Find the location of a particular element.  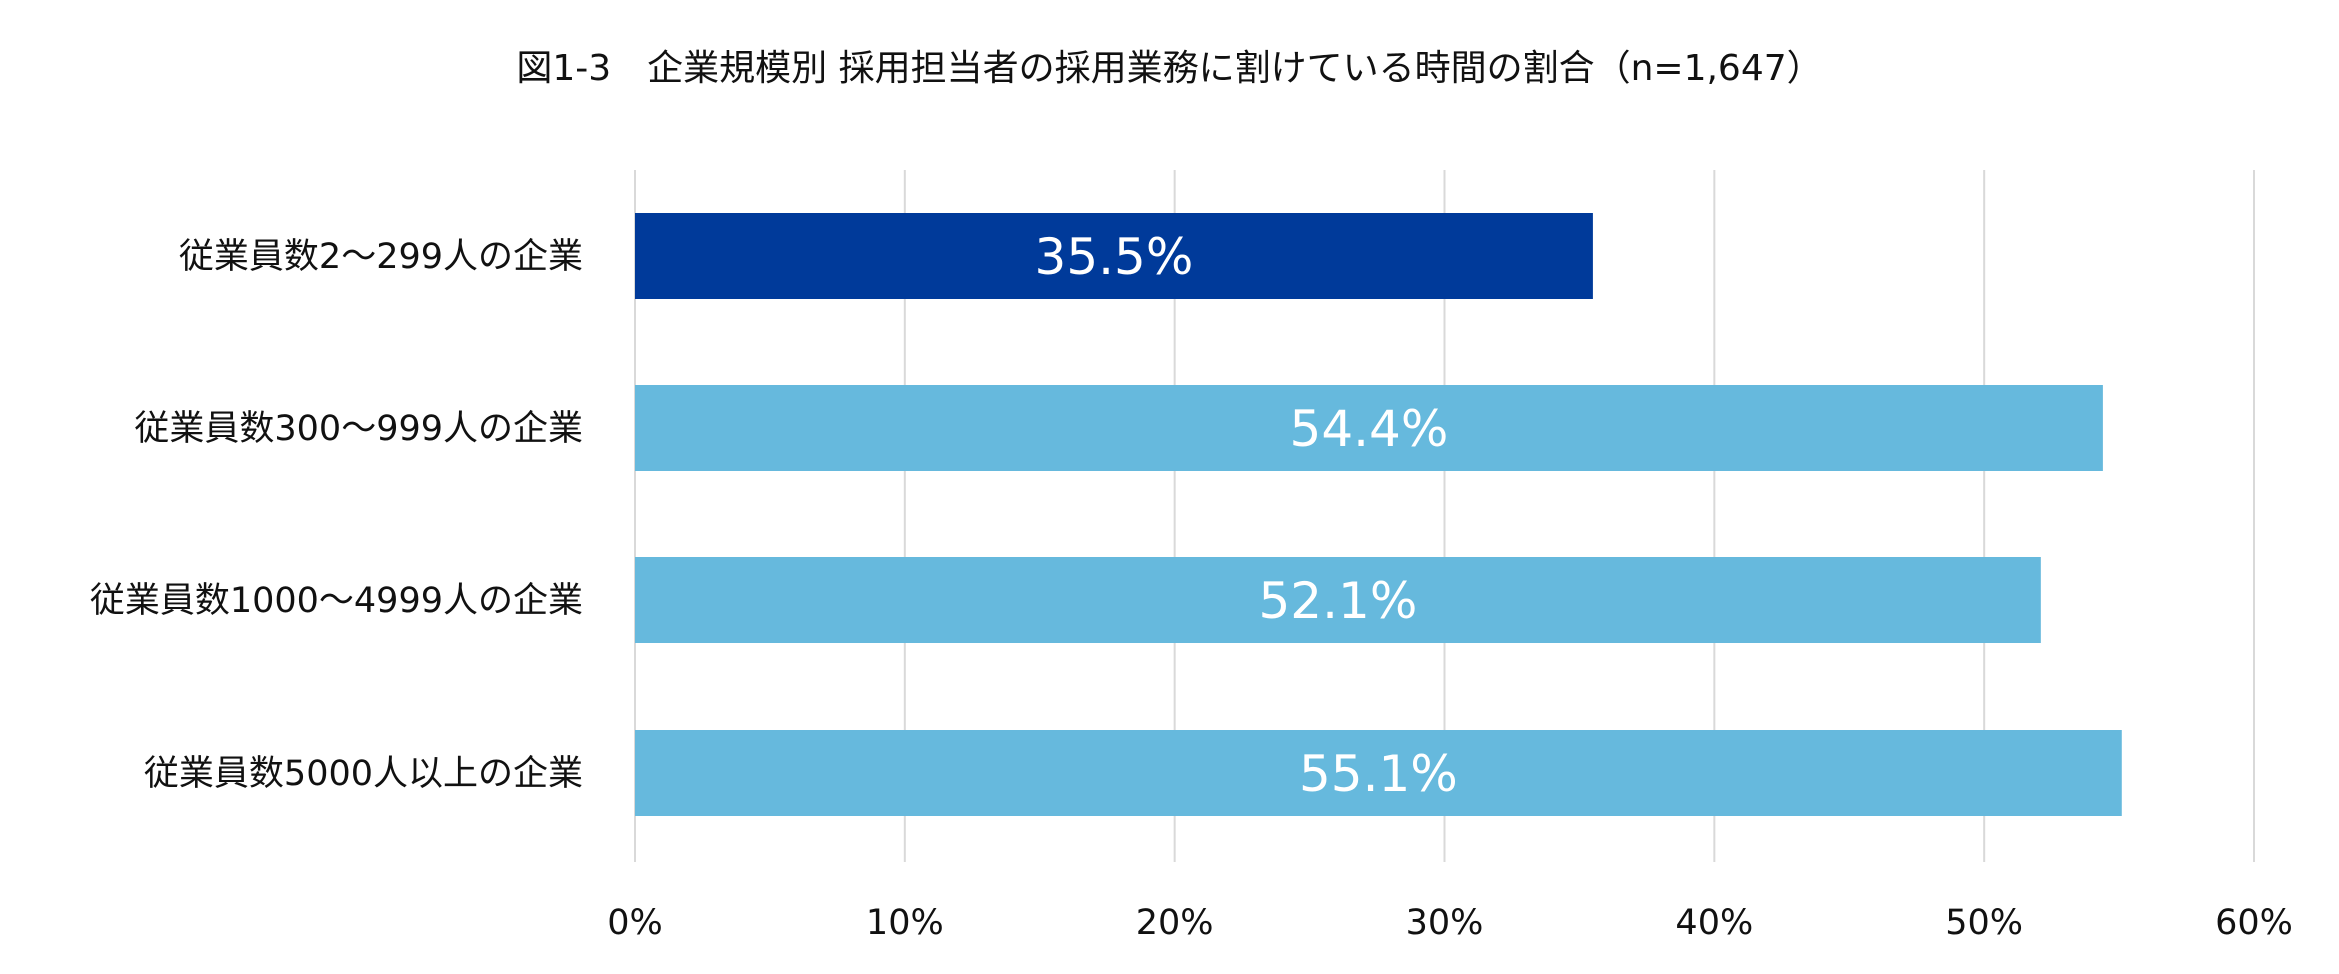

data-label: 52.1% is located at coordinates (1337, 601).